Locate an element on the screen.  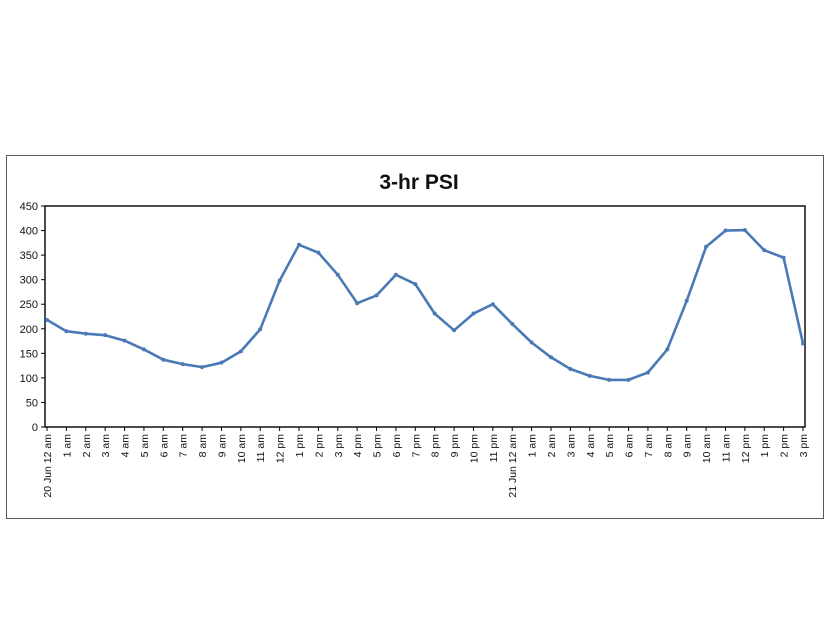
x-tick-label: 4 pm is located at coordinates (358, 446).